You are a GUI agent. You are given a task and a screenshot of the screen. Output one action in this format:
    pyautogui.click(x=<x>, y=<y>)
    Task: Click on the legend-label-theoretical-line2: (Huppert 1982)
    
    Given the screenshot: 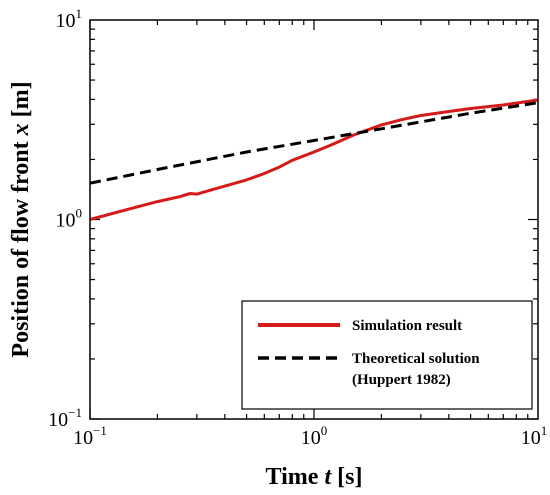 What is the action you would take?
    pyautogui.click(x=401, y=380)
    